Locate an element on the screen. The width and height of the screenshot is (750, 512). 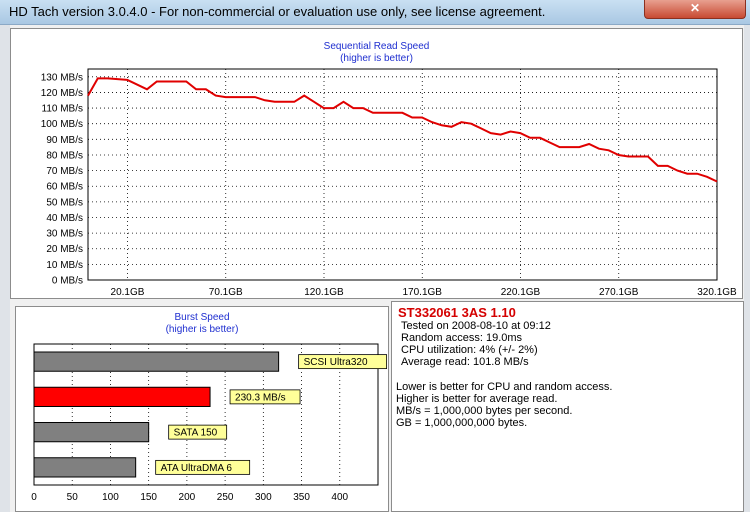
x-tick-label: 400 is located at coordinates (339, 497).